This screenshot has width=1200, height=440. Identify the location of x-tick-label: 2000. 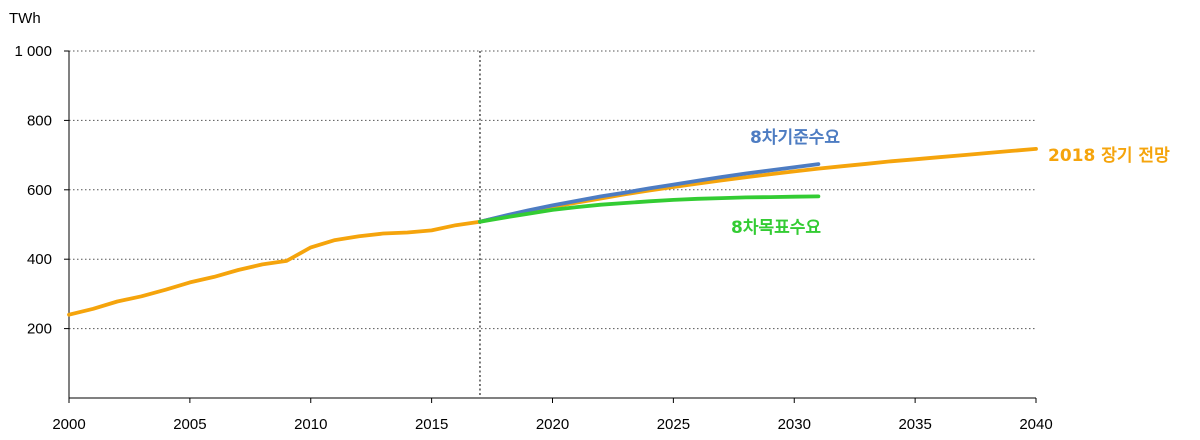
(68, 424).